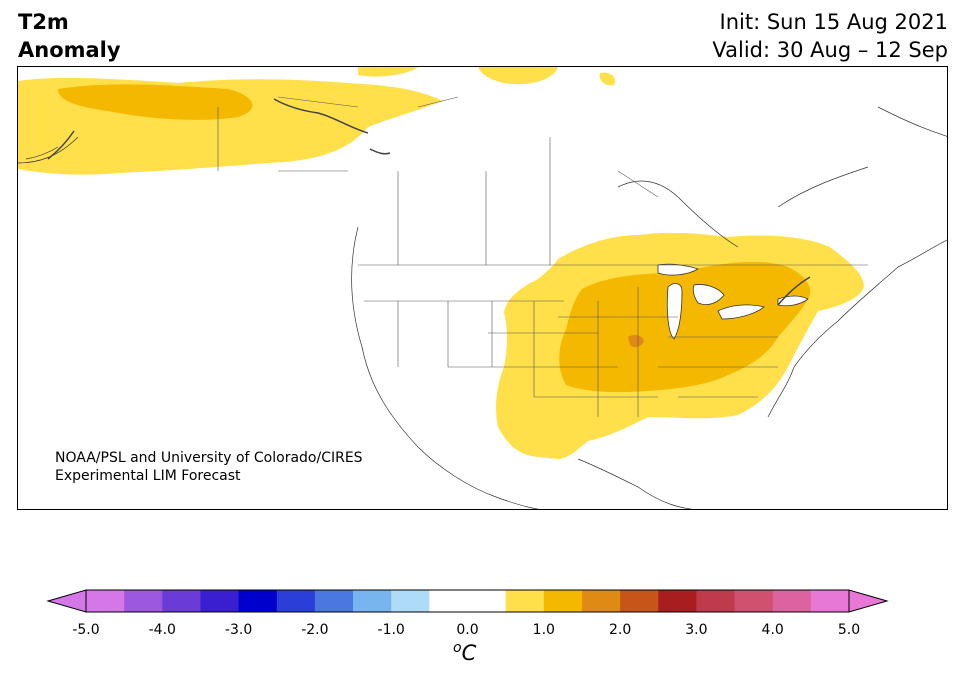 This screenshot has height=680, width=959. Describe the element at coordinates (315, 630) in the screenshot. I see `colorbar-tick-label: -2.0` at that location.